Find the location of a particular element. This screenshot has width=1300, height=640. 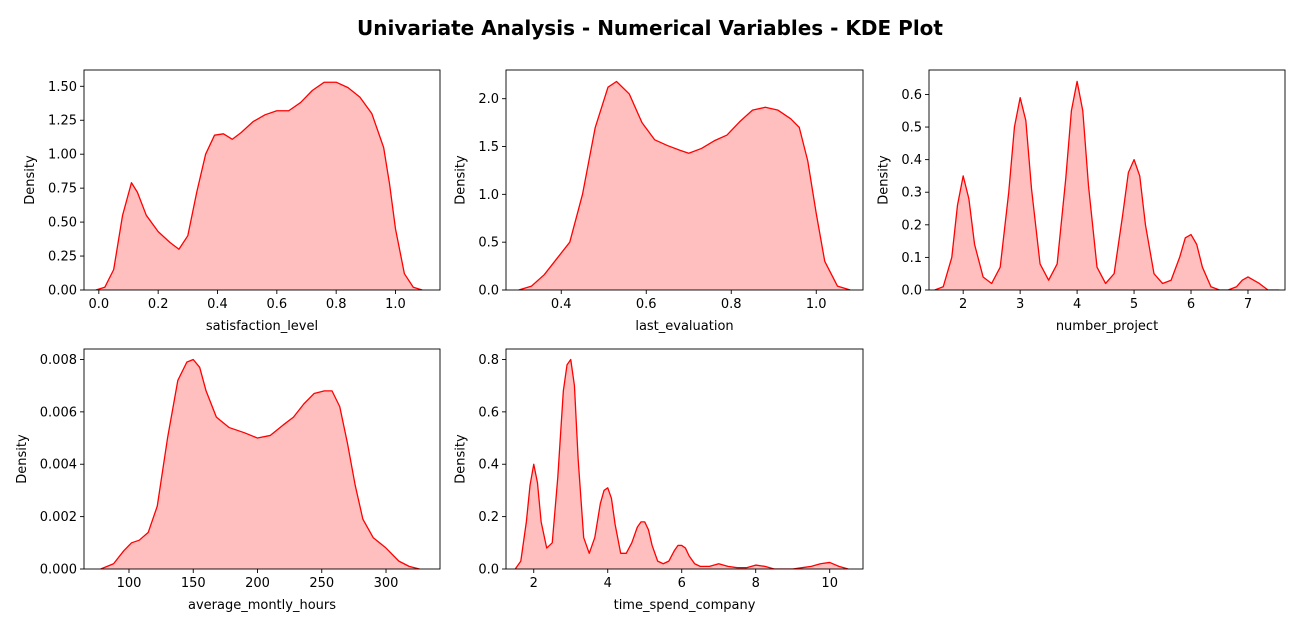

x-tick-label: 5 is located at coordinates (1134, 304).